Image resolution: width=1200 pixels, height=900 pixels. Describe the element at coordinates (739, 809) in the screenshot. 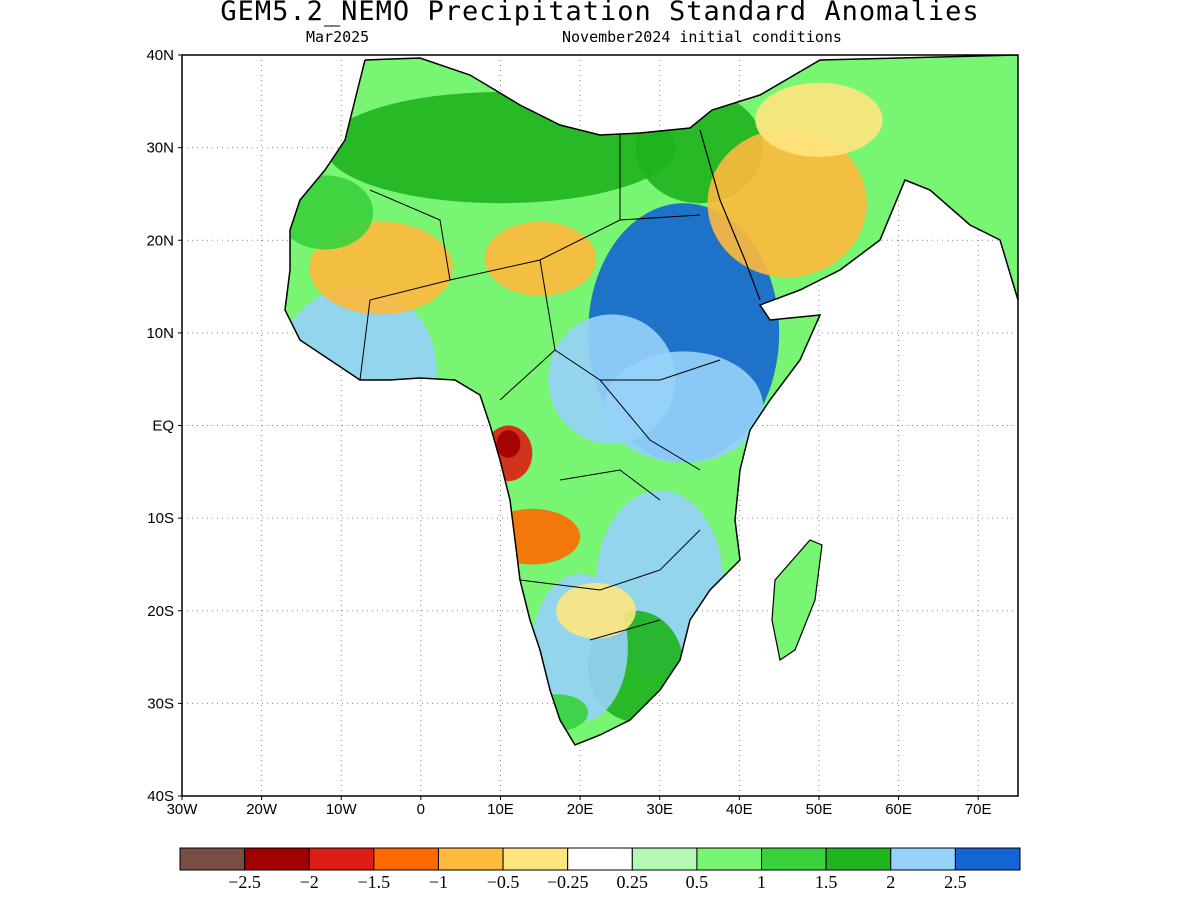

I see `lon-tick-label: 40E` at that location.